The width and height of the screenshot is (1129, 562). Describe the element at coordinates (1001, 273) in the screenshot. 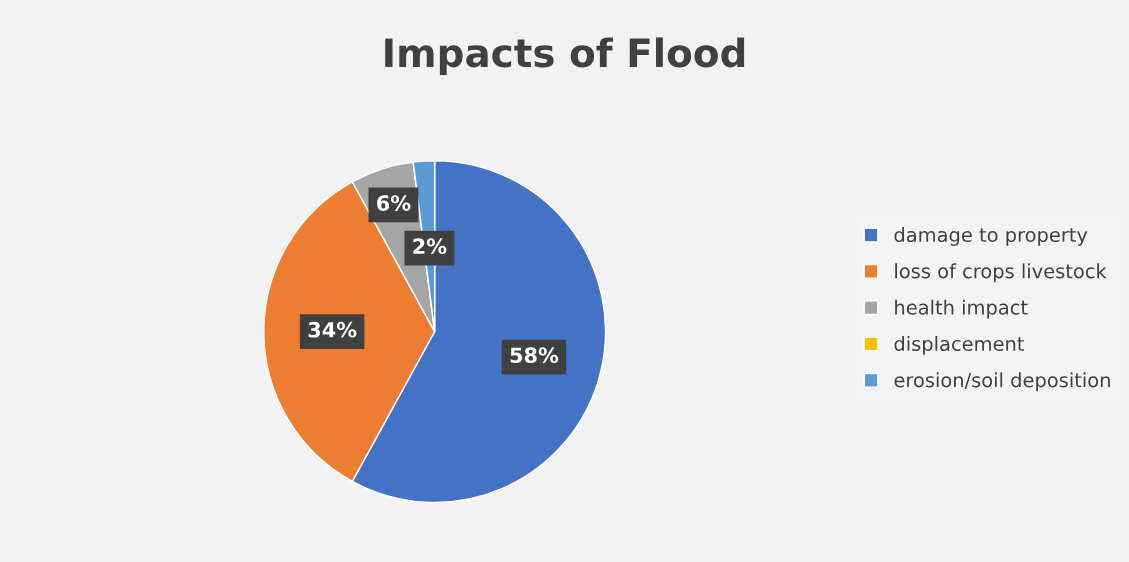

I see `legend-label: loss of crops livestock` at that location.